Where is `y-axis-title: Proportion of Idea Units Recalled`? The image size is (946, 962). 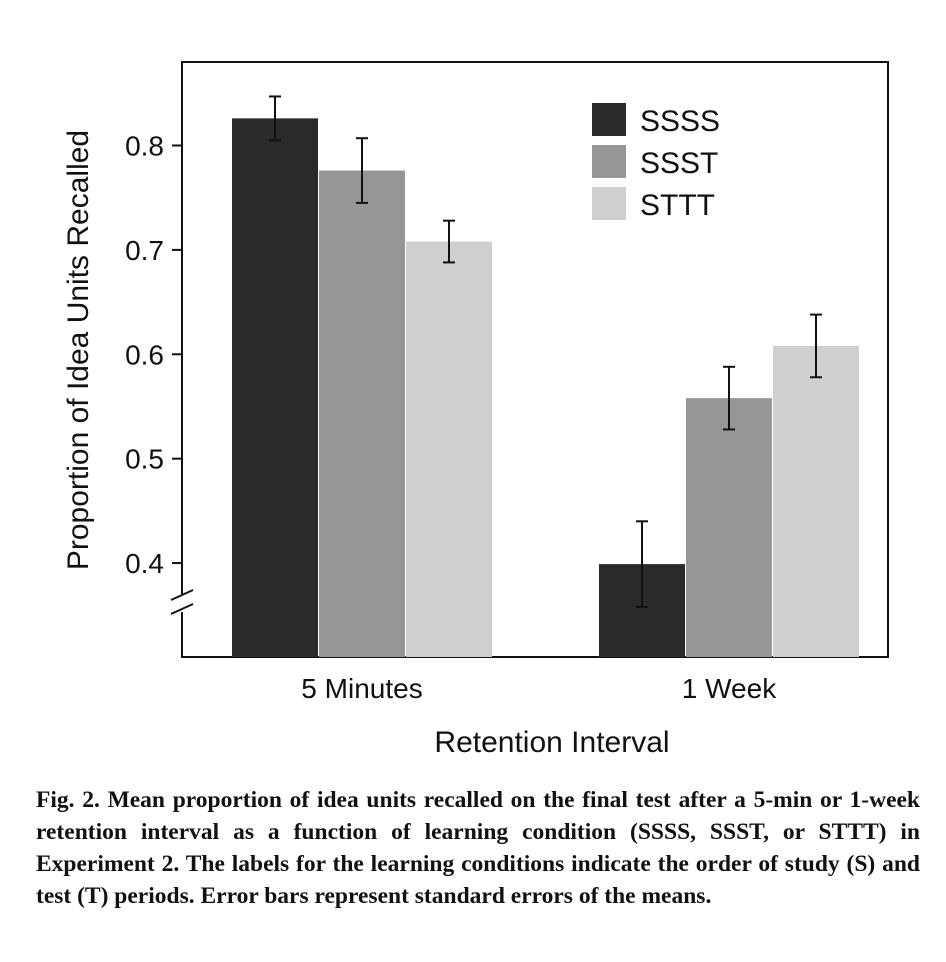
y-axis-title: Proportion of Idea Units Recalled is located at coordinates (78, 350).